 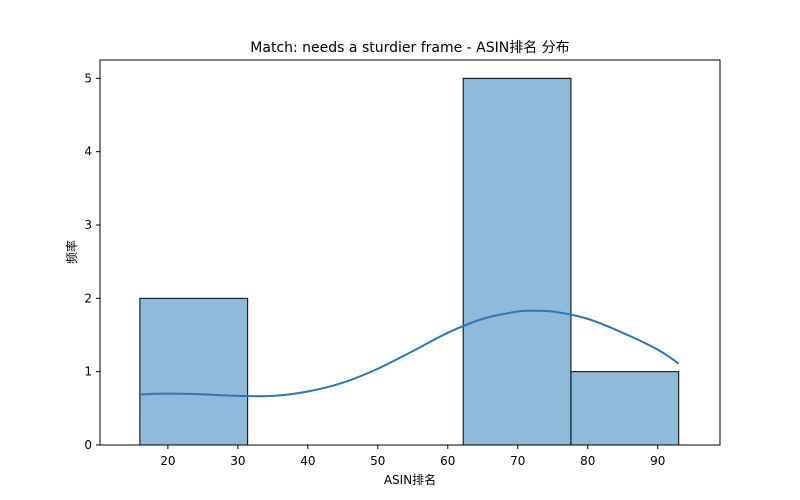 I want to click on x-tick-label: 80, so click(x=587, y=461).